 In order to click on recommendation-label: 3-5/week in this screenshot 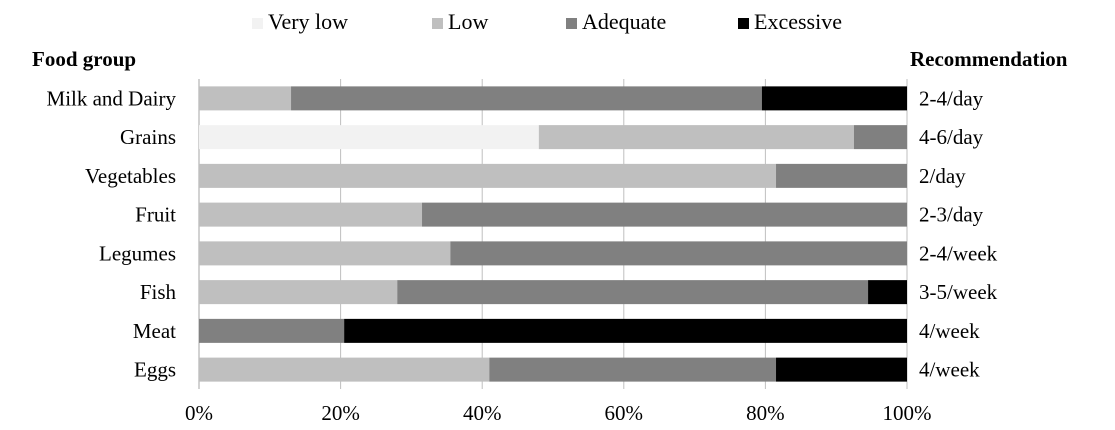, I will do `click(958, 292)`.